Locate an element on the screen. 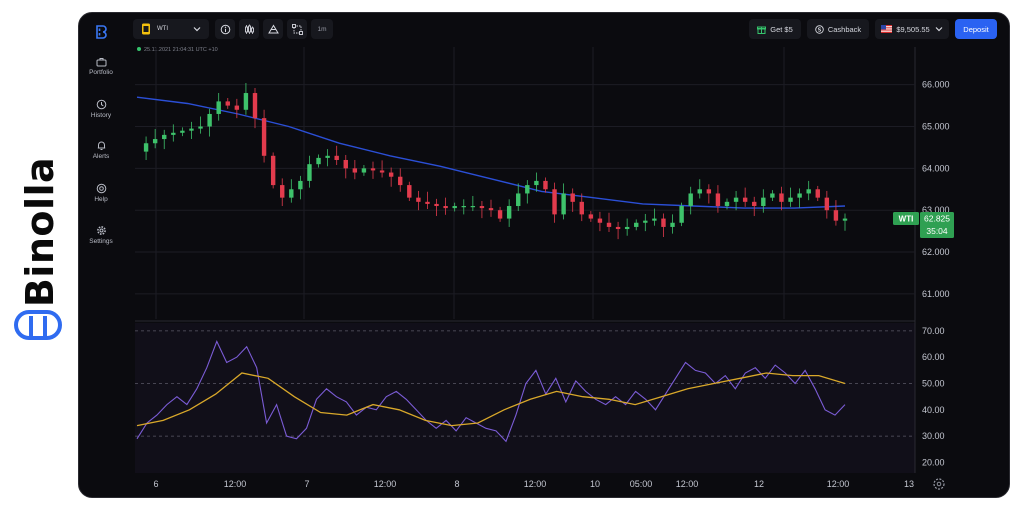 This screenshot has height=512, width=1024. cashback-button: Cashback is located at coordinates (838, 29).